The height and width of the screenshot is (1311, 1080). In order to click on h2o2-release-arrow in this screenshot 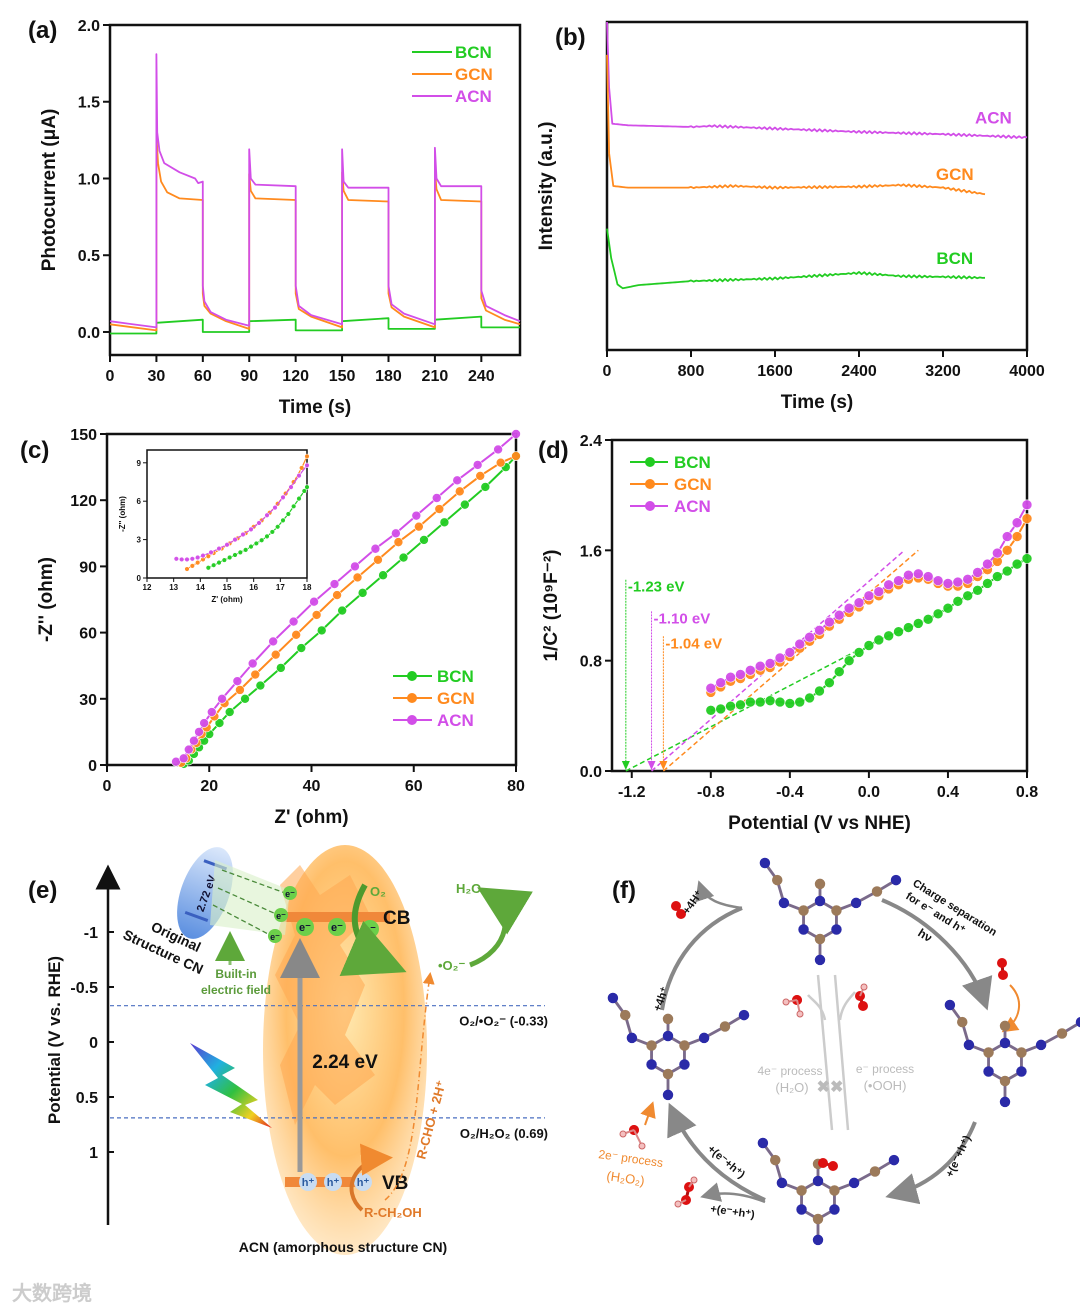, I will do `click(648, 1113)`.